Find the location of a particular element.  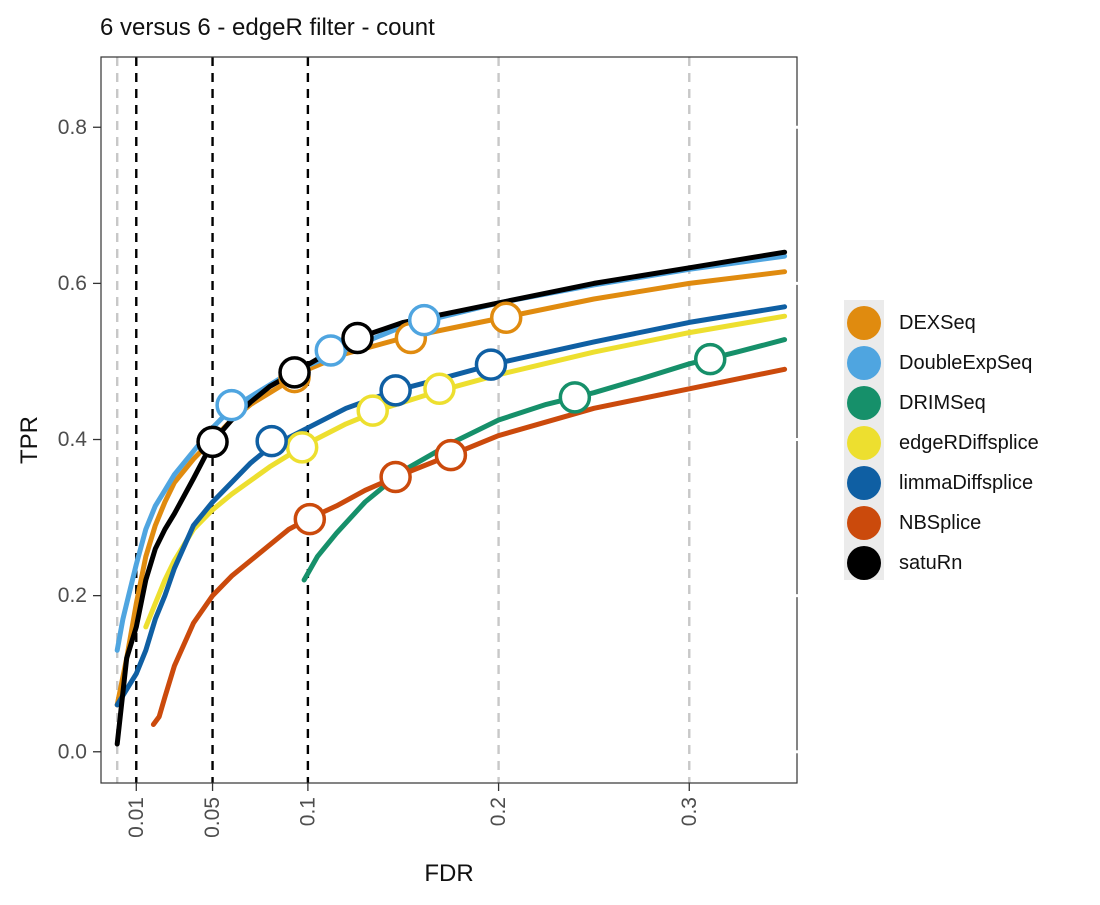

x-tick-label: 0.2 is located at coordinates (498, 811).